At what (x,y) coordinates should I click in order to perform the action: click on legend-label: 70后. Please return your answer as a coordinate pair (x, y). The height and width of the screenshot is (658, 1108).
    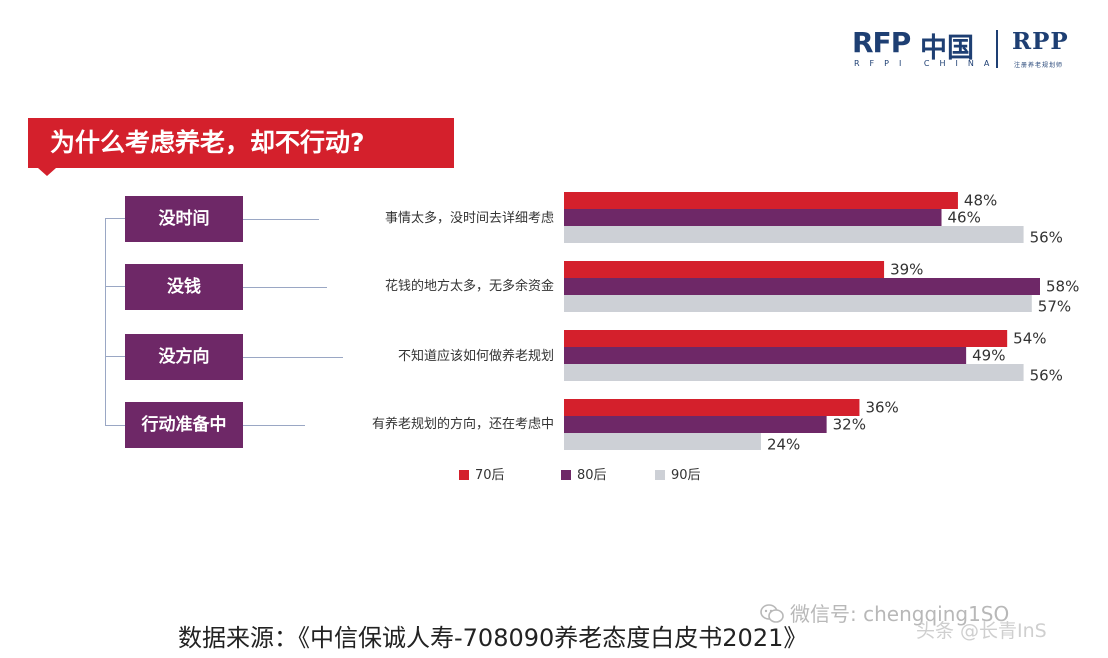
    Looking at the image, I should click on (490, 475).